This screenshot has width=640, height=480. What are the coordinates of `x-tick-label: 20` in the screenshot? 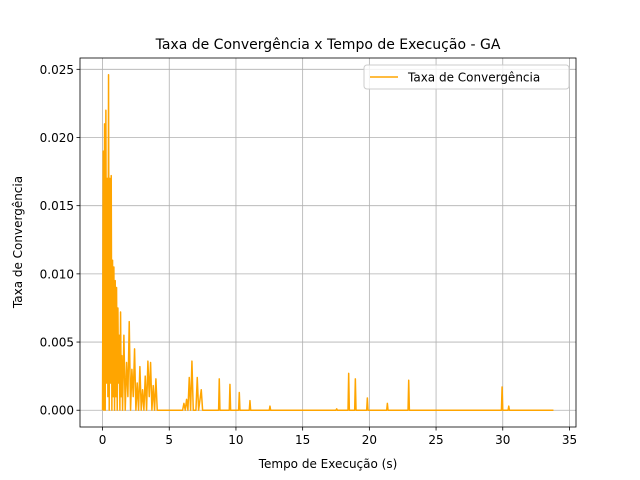 It's located at (369, 440).